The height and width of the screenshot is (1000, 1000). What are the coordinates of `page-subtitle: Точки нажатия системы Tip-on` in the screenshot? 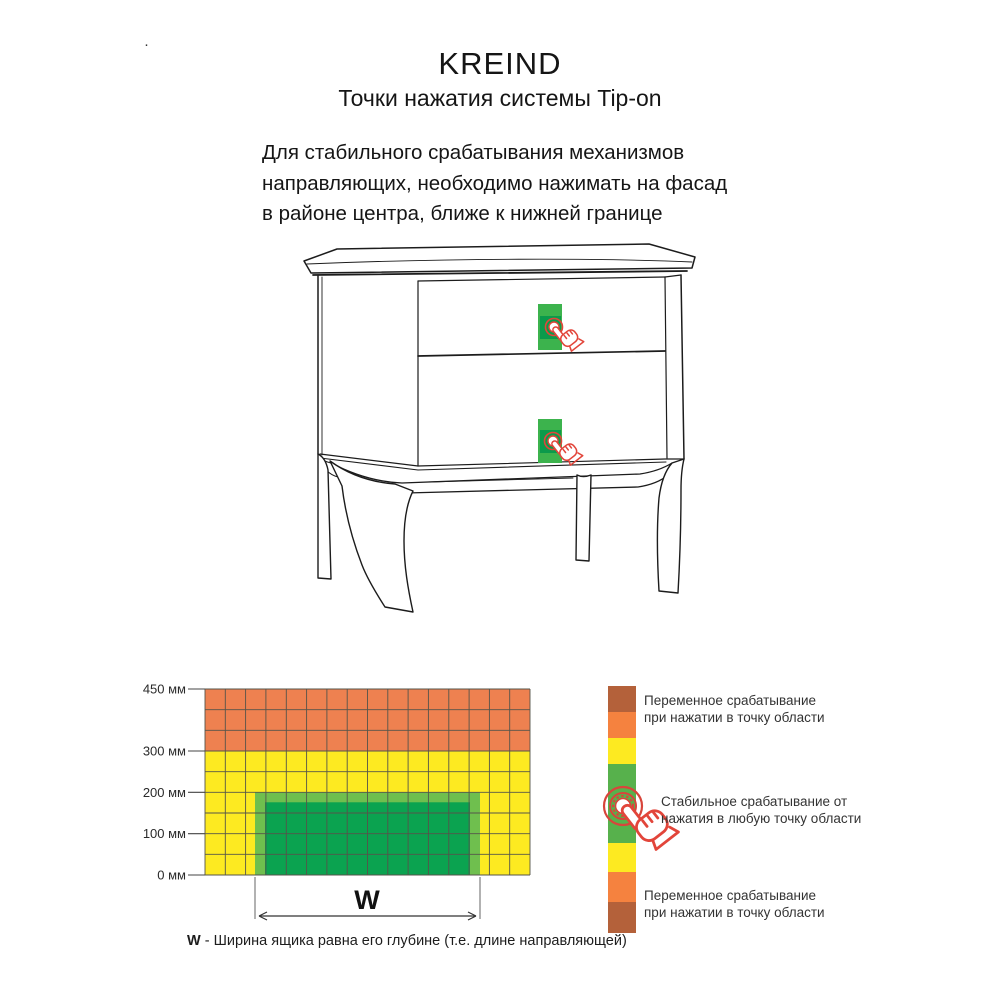 It's located at (500, 98).